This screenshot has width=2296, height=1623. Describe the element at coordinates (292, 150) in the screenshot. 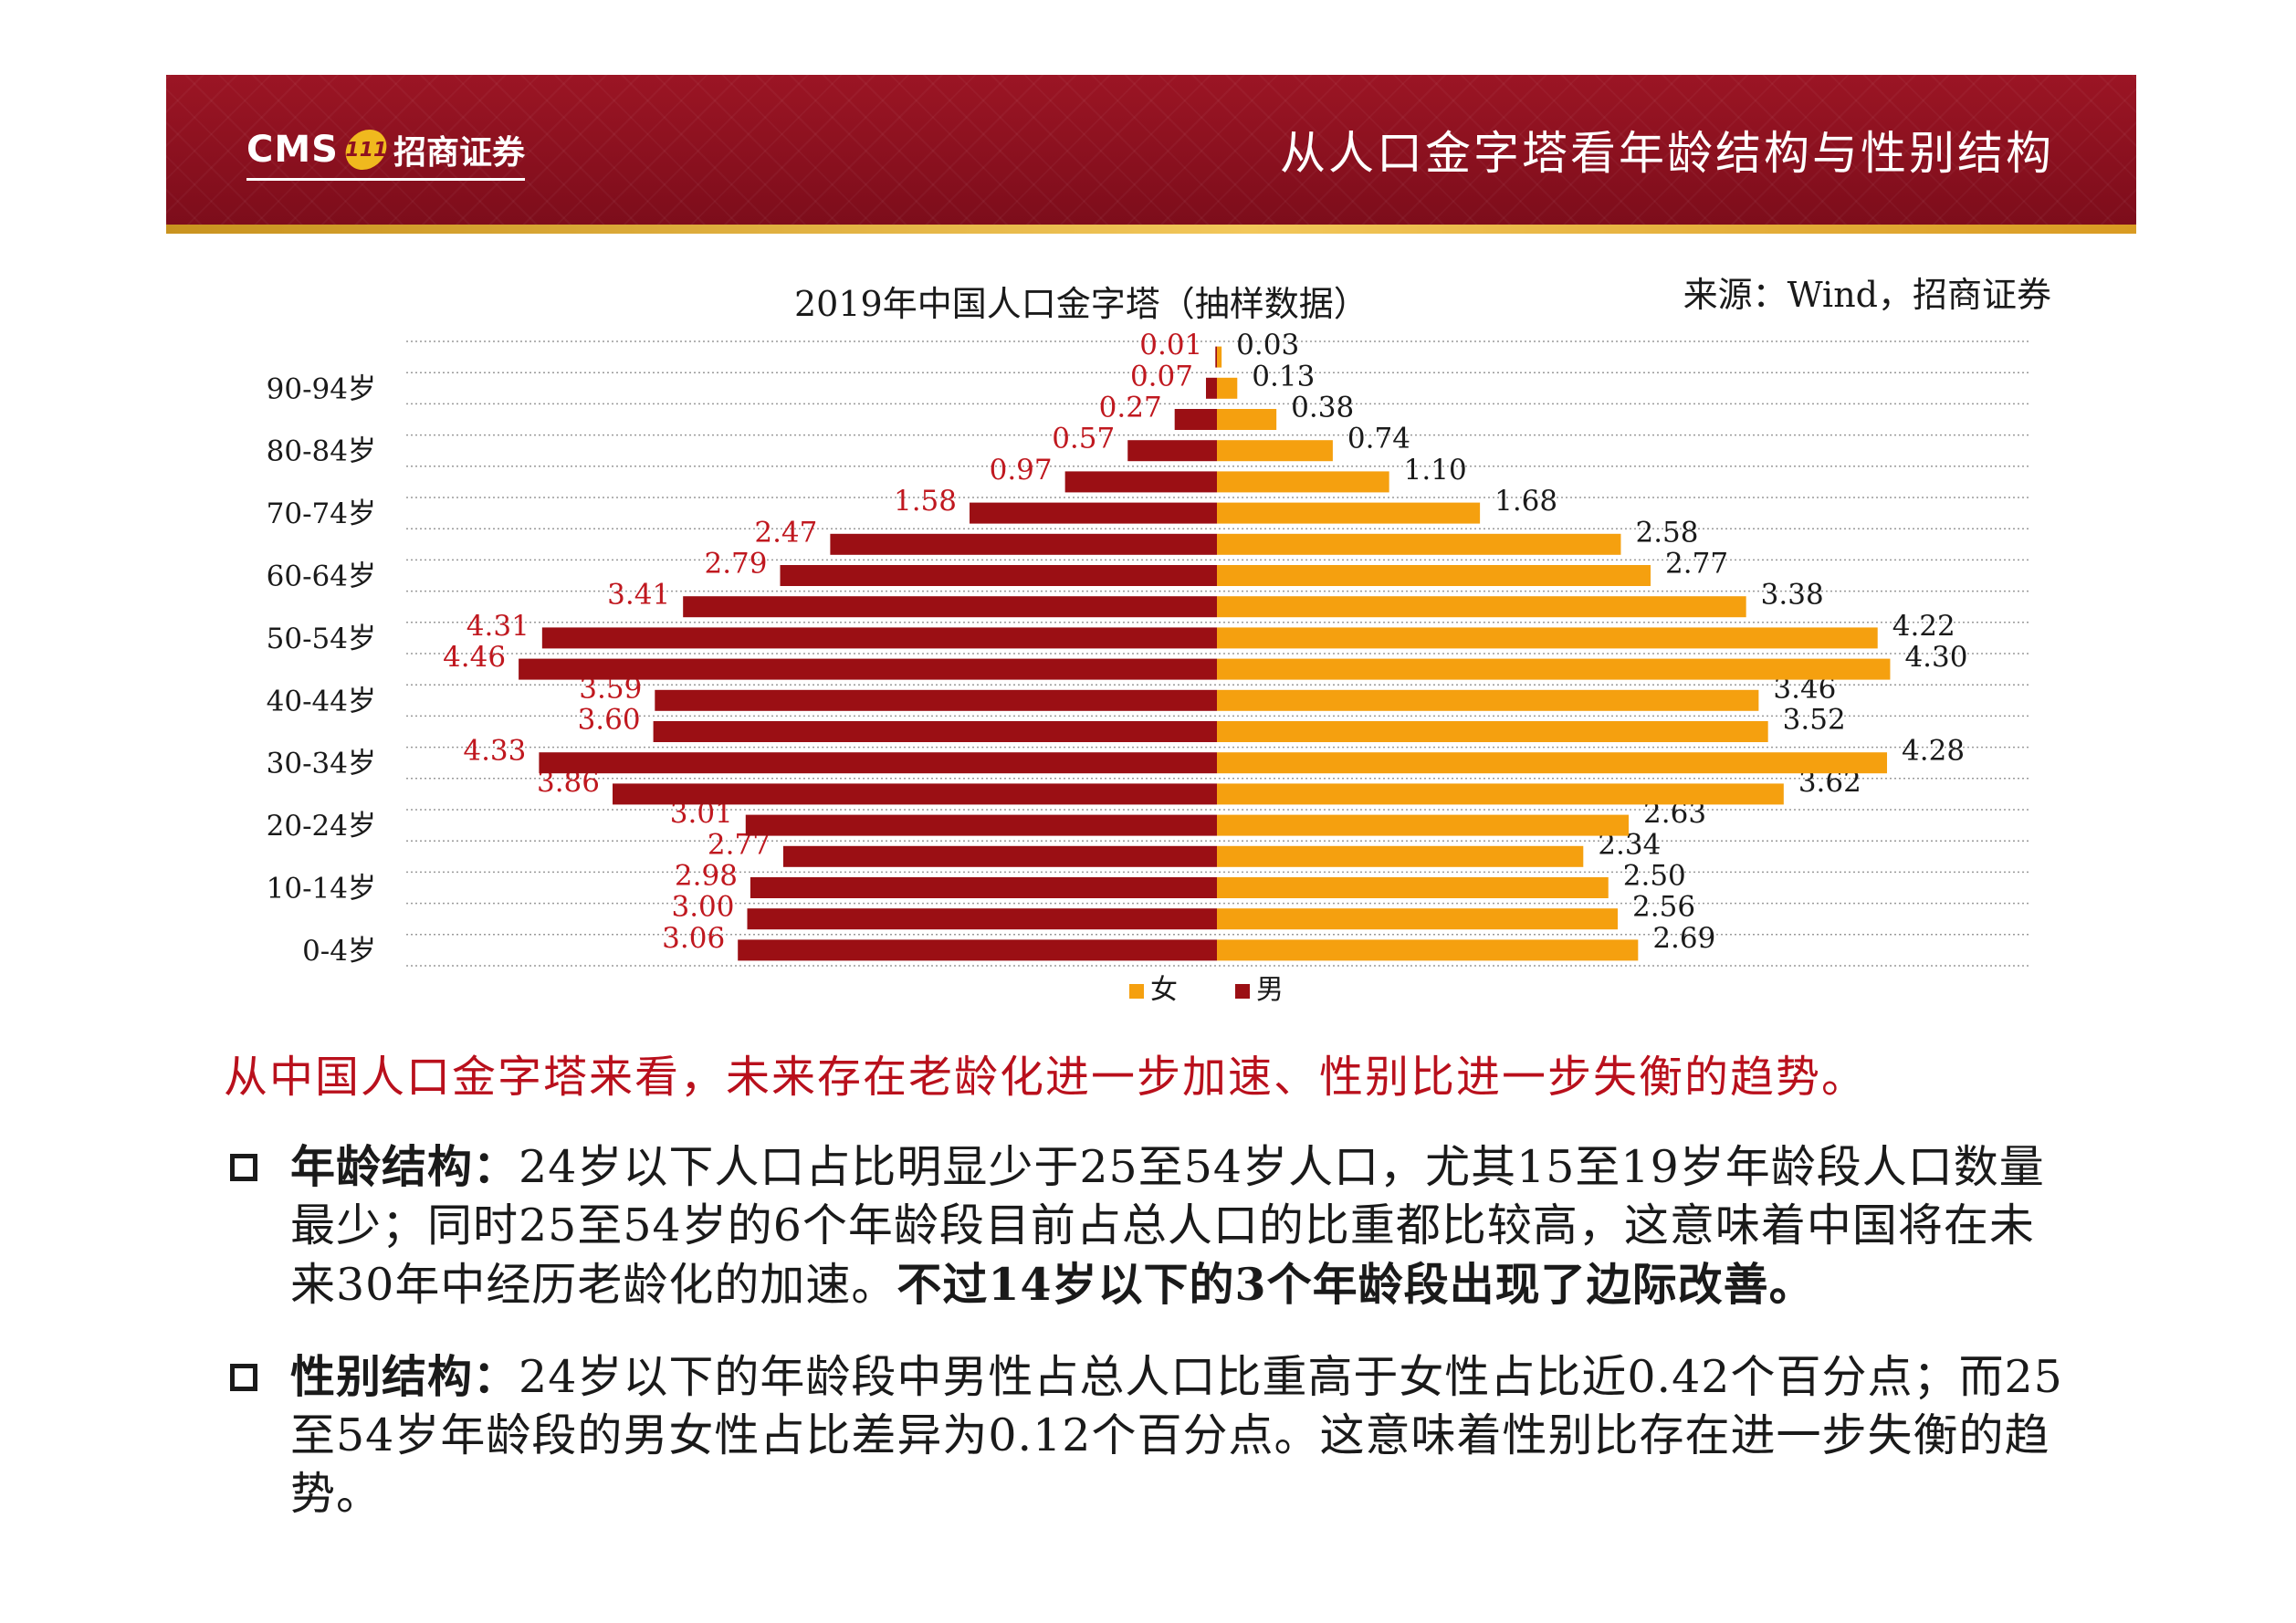

I see `logo-cms-text: CMS` at that location.